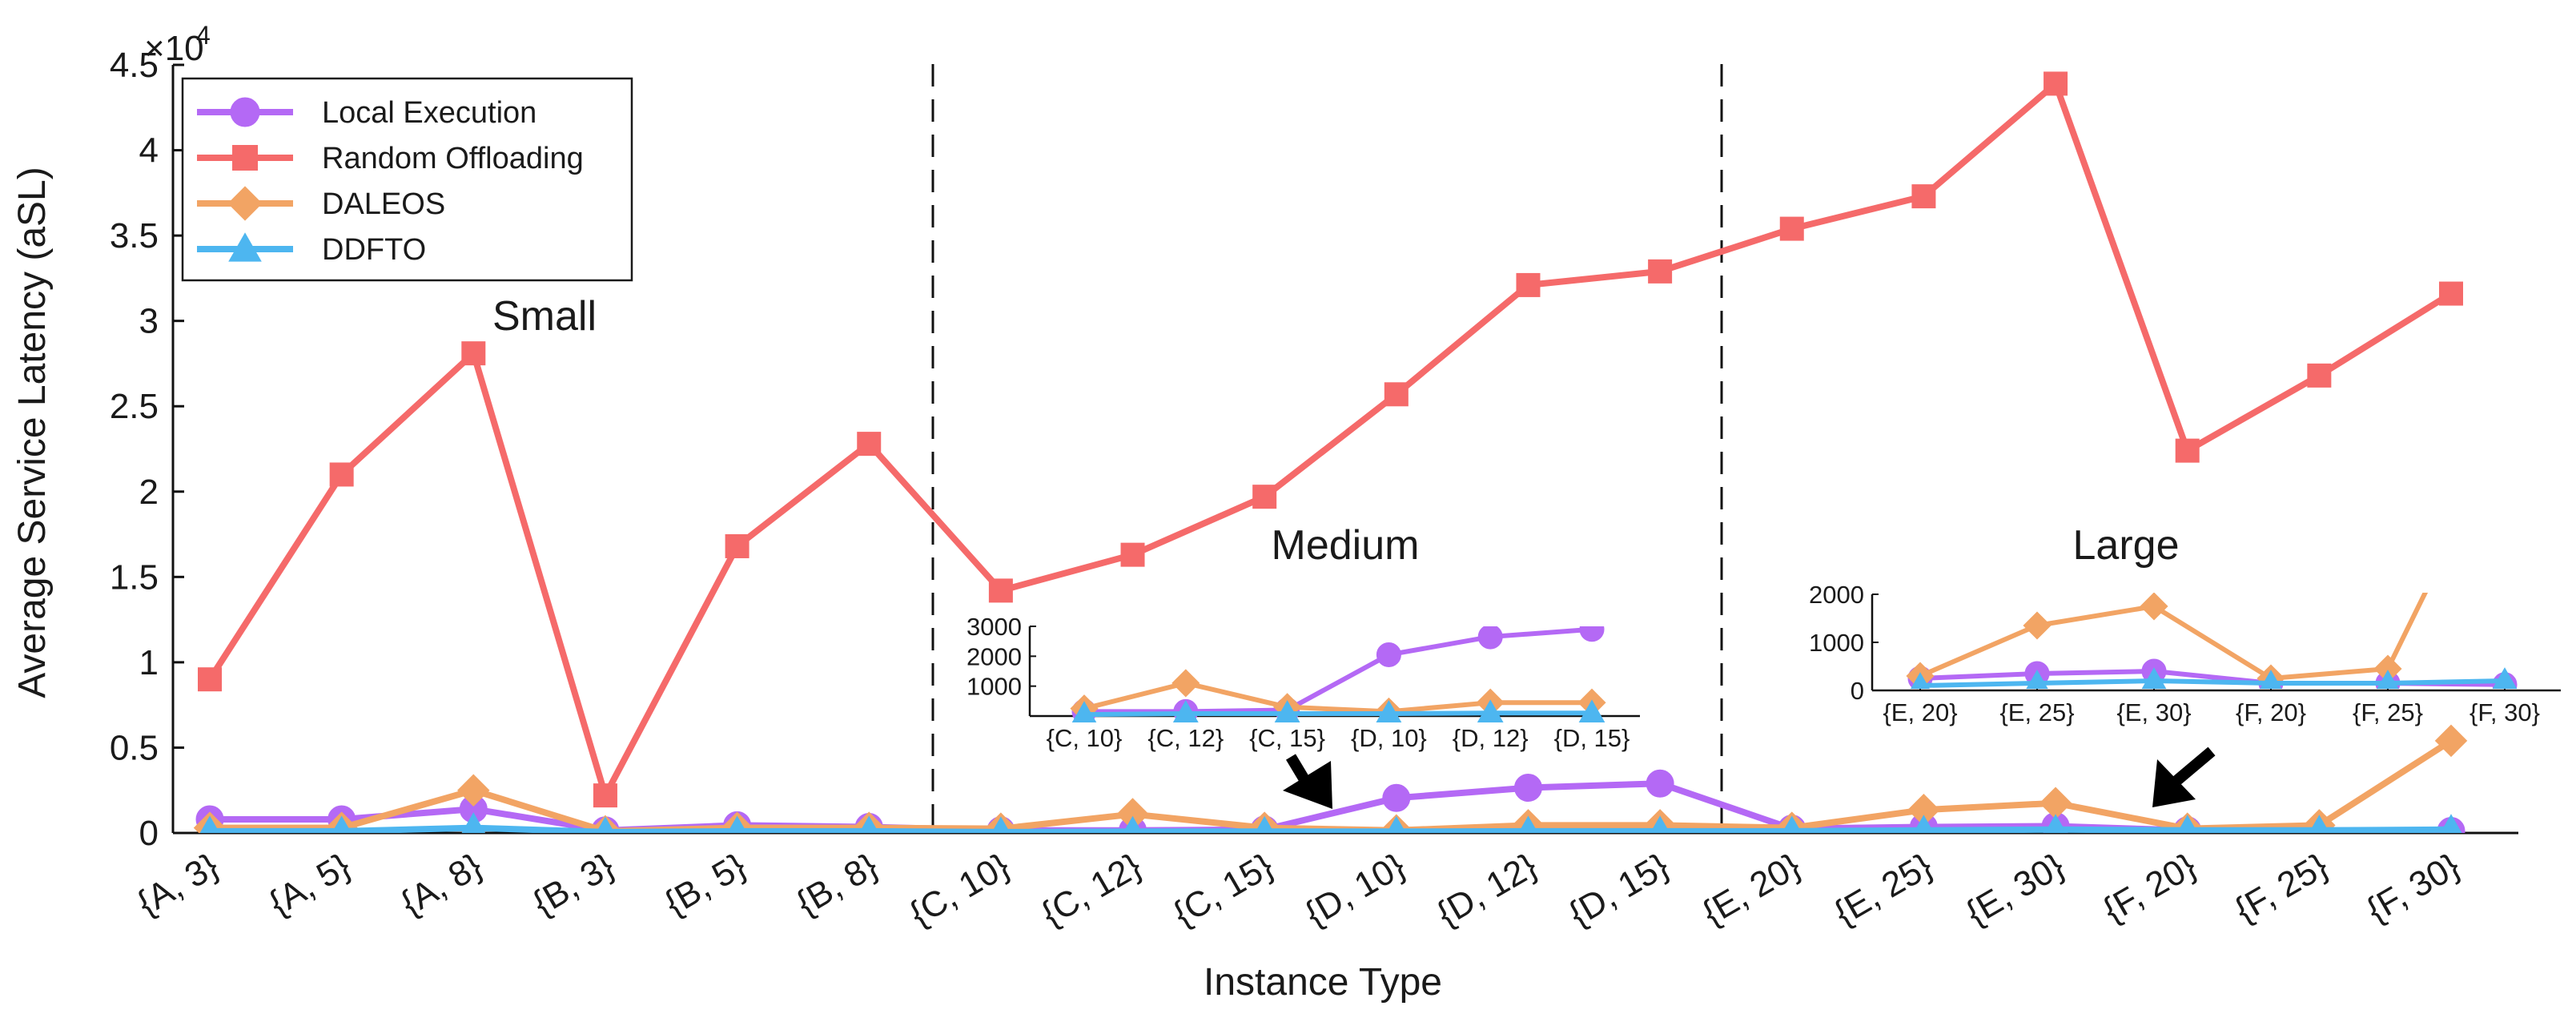  Describe the element at coordinates (134, 65) in the screenshot. I see `y-tick-label: 4.5` at that location.